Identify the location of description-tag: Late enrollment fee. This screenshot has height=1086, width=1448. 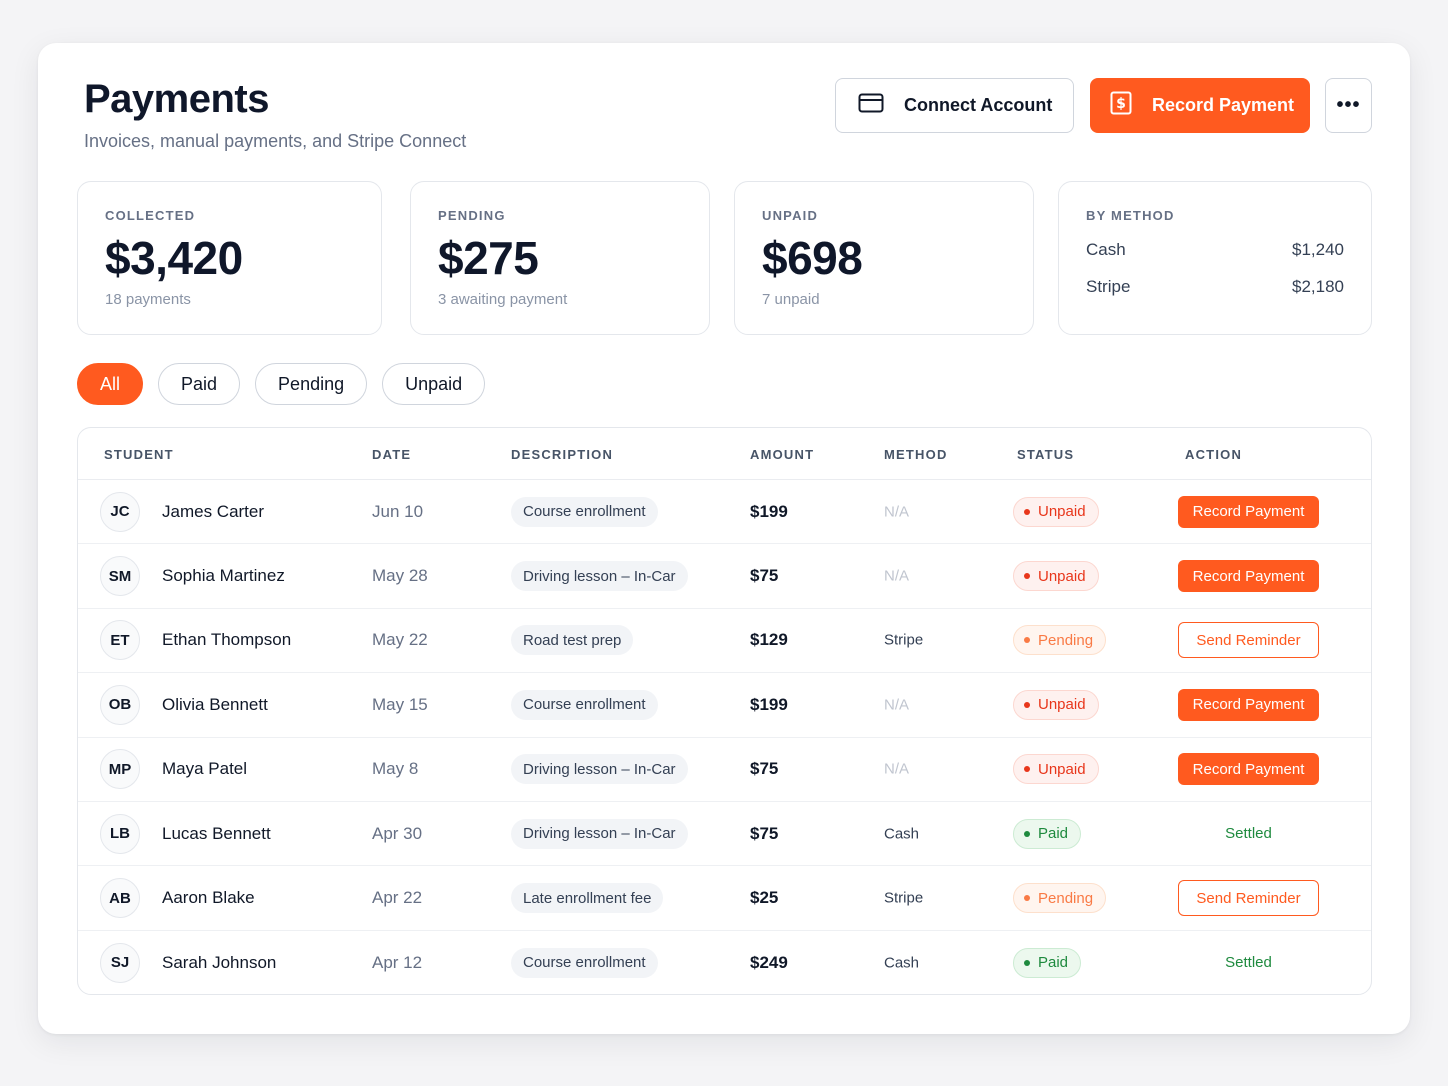
(587, 898).